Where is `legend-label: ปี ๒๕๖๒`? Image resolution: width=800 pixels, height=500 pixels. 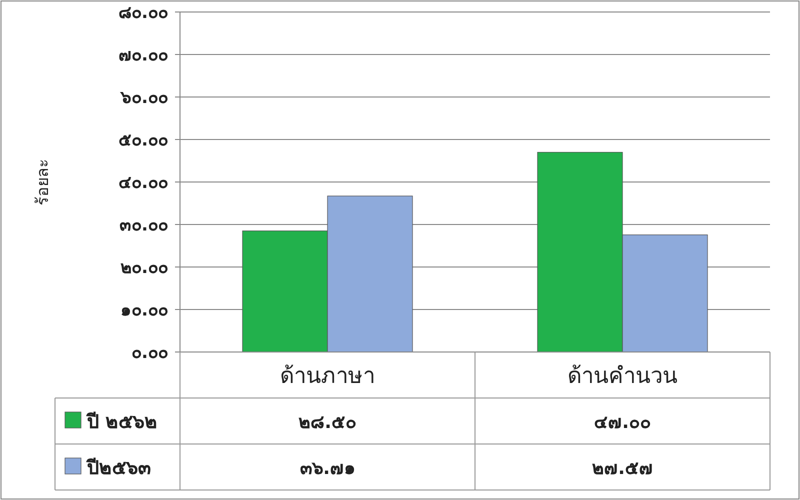 legend-label: ปี ๒๕๖๒ is located at coordinates (122, 422).